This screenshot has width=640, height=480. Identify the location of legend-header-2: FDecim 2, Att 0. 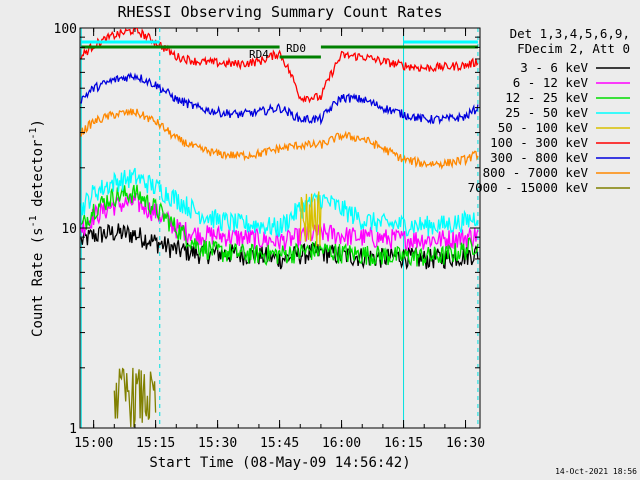
(573, 48).